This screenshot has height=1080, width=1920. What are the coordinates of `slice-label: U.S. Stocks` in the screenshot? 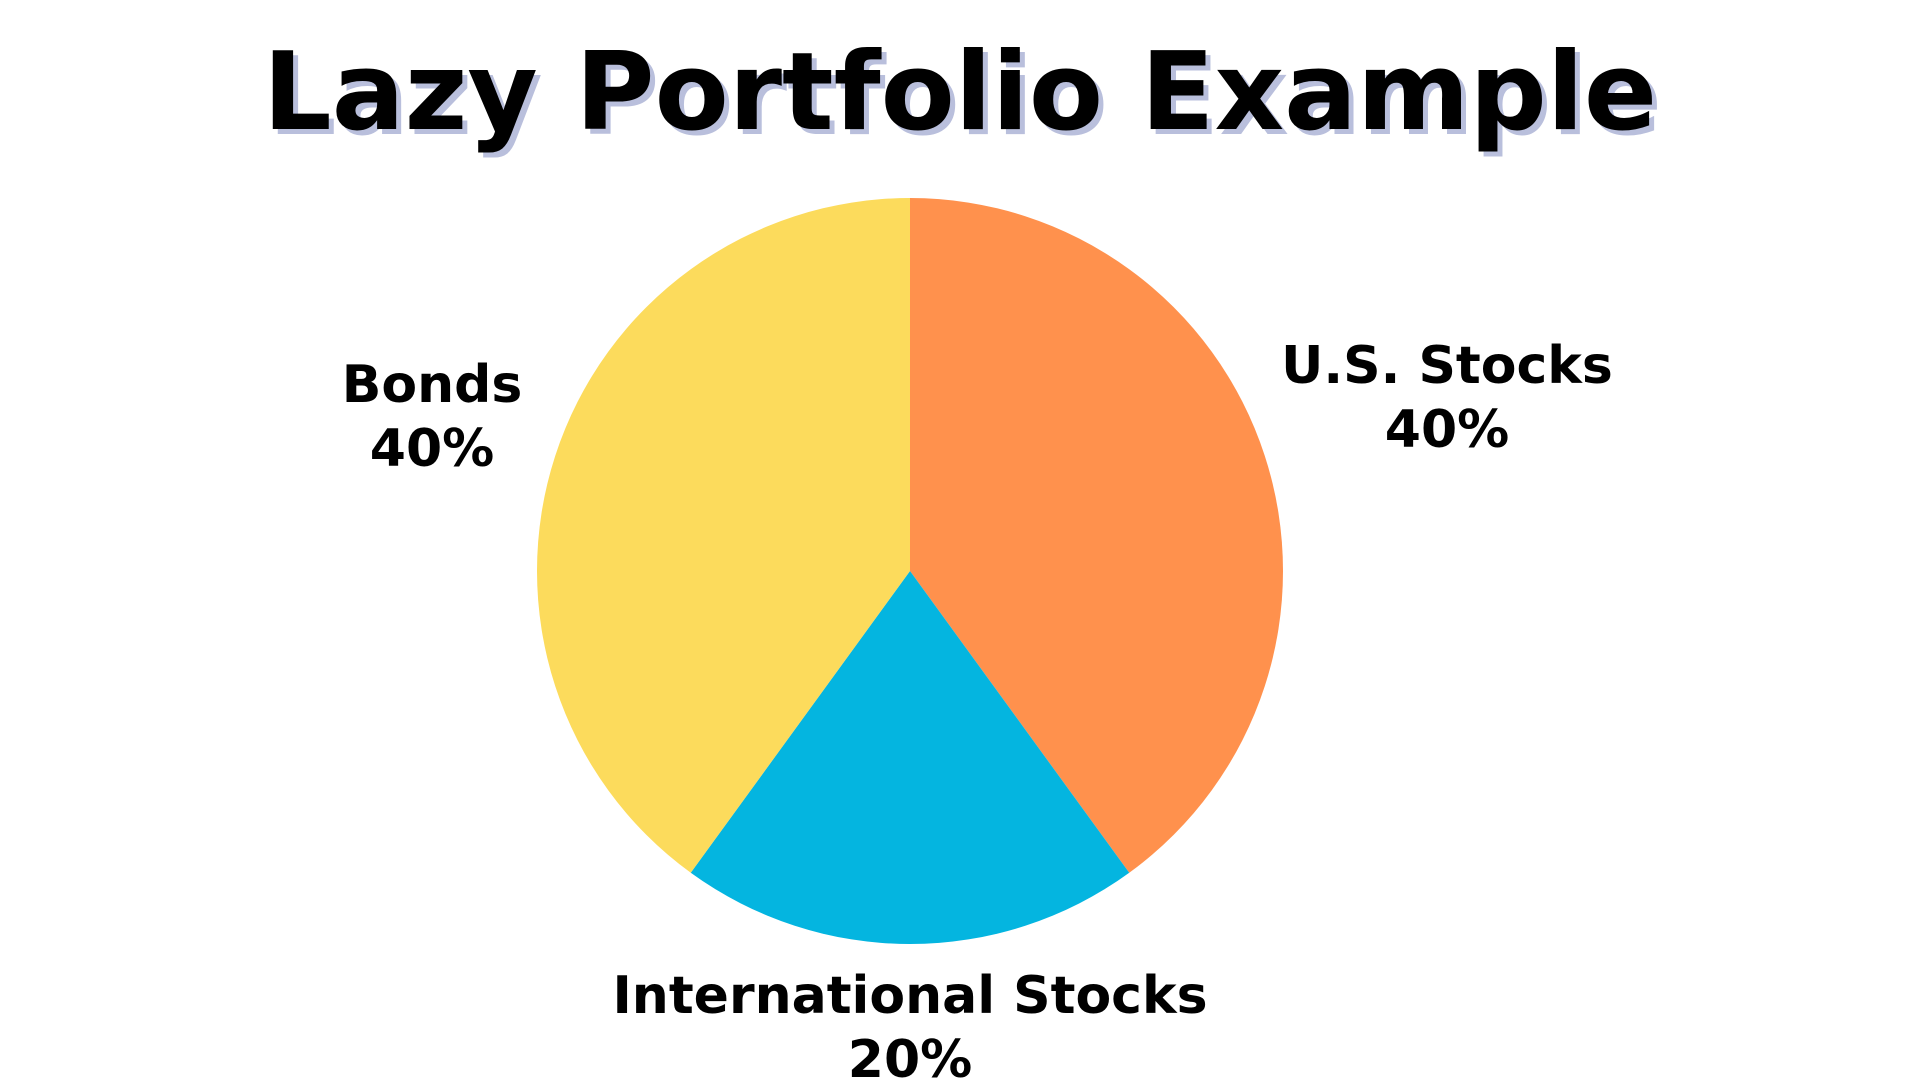 It's located at (1447, 366).